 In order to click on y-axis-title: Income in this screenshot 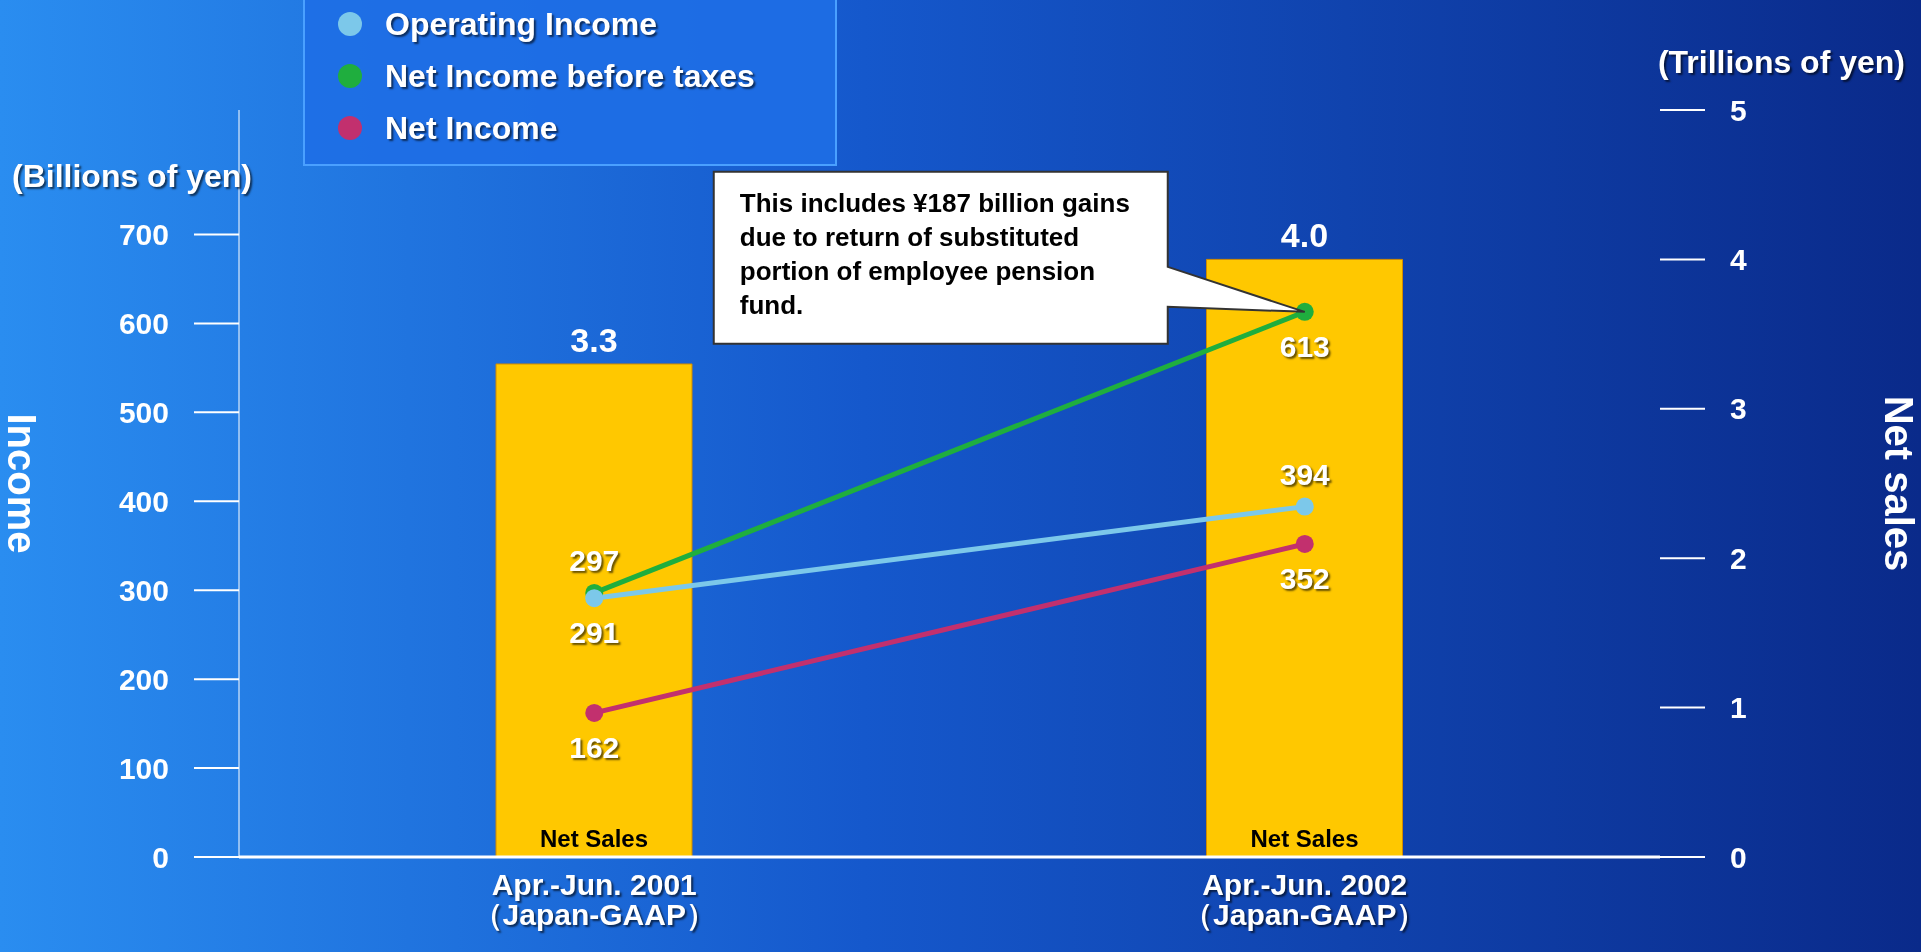, I will do `click(22, 483)`.